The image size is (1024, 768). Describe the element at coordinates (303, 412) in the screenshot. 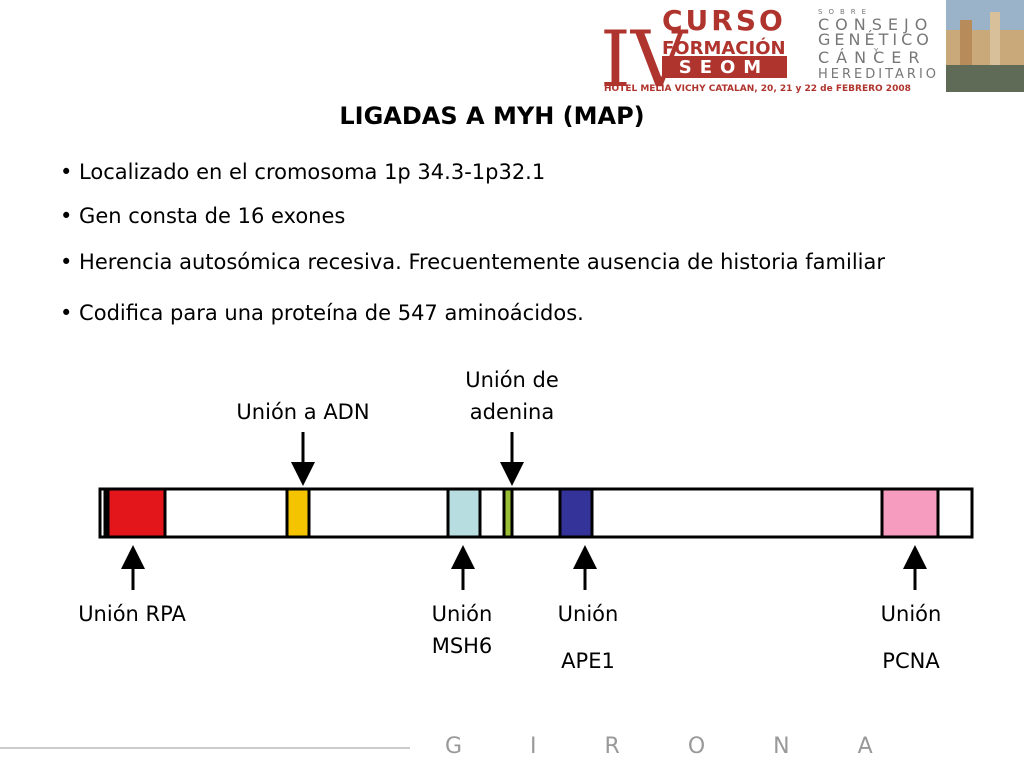

I see `top-label: Unión a ADN` at that location.